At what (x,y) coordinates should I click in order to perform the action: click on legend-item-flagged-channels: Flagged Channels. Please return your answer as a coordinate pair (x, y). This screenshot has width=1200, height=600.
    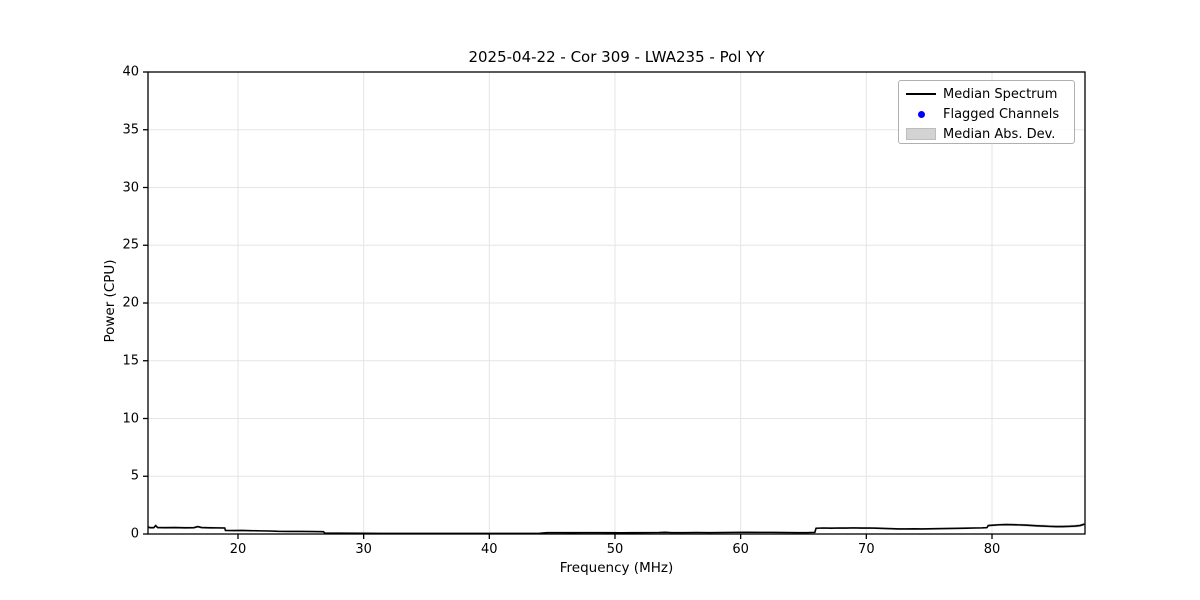
    Looking at the image, I should click on (986, 114).